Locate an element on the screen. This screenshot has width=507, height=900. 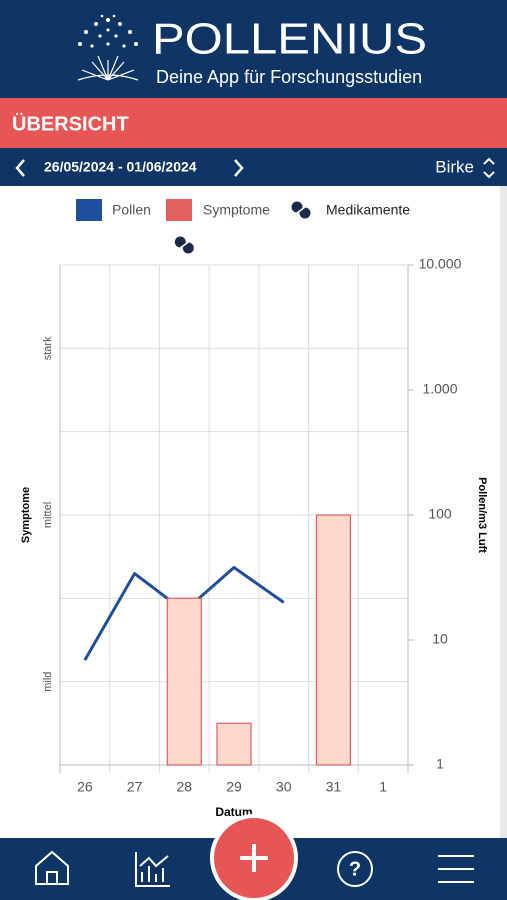
legend-pill is located at coordinates (301, 210).